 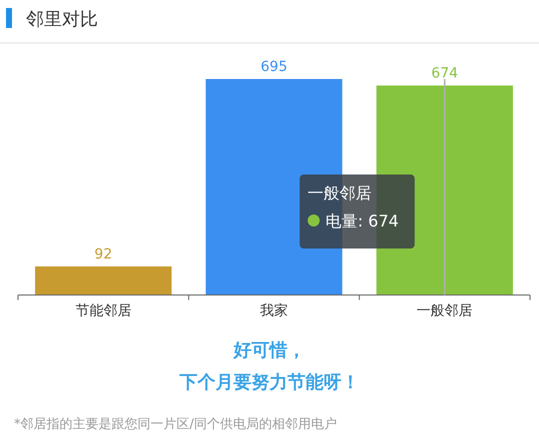 I want to click on text: 好可惜，, so click(x=269, y=350).